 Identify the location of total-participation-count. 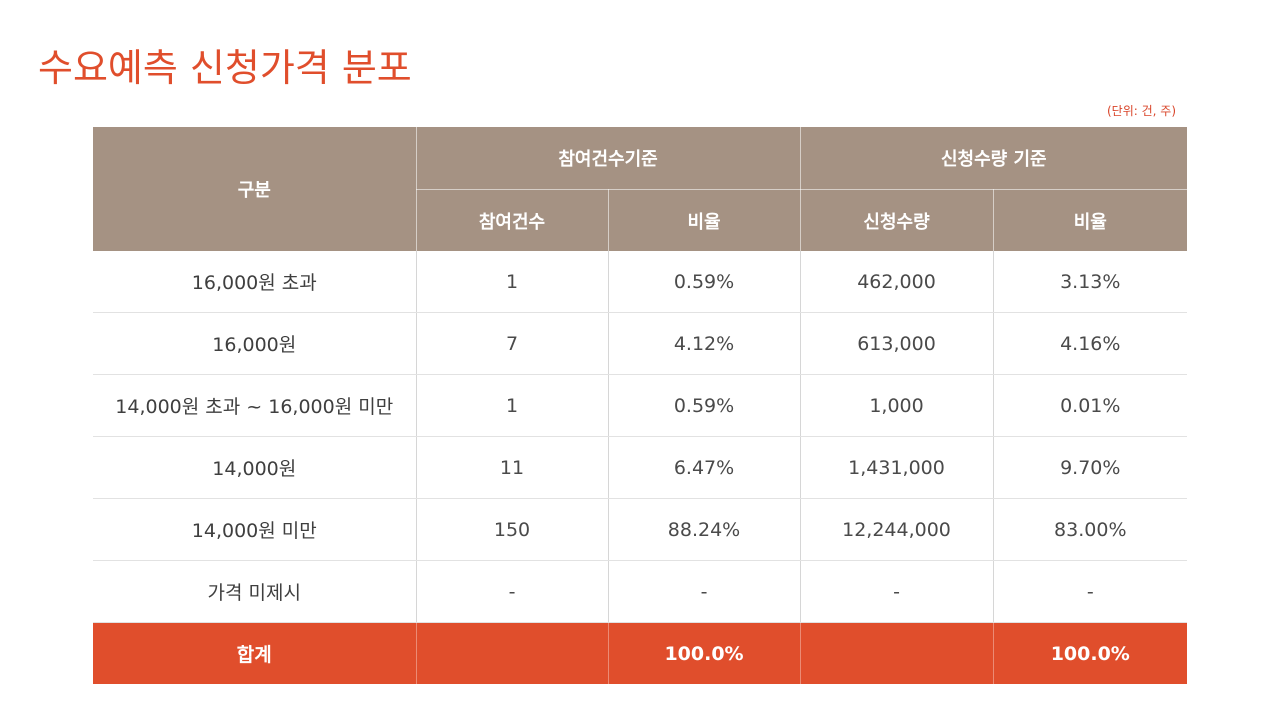
(512, 653).